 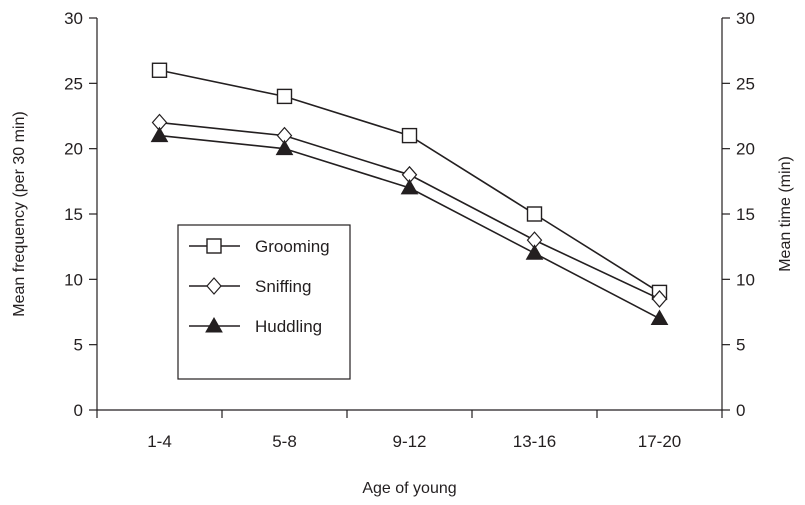 I want to click on x-axis-title: Age of young, so click(x=409, y=488).